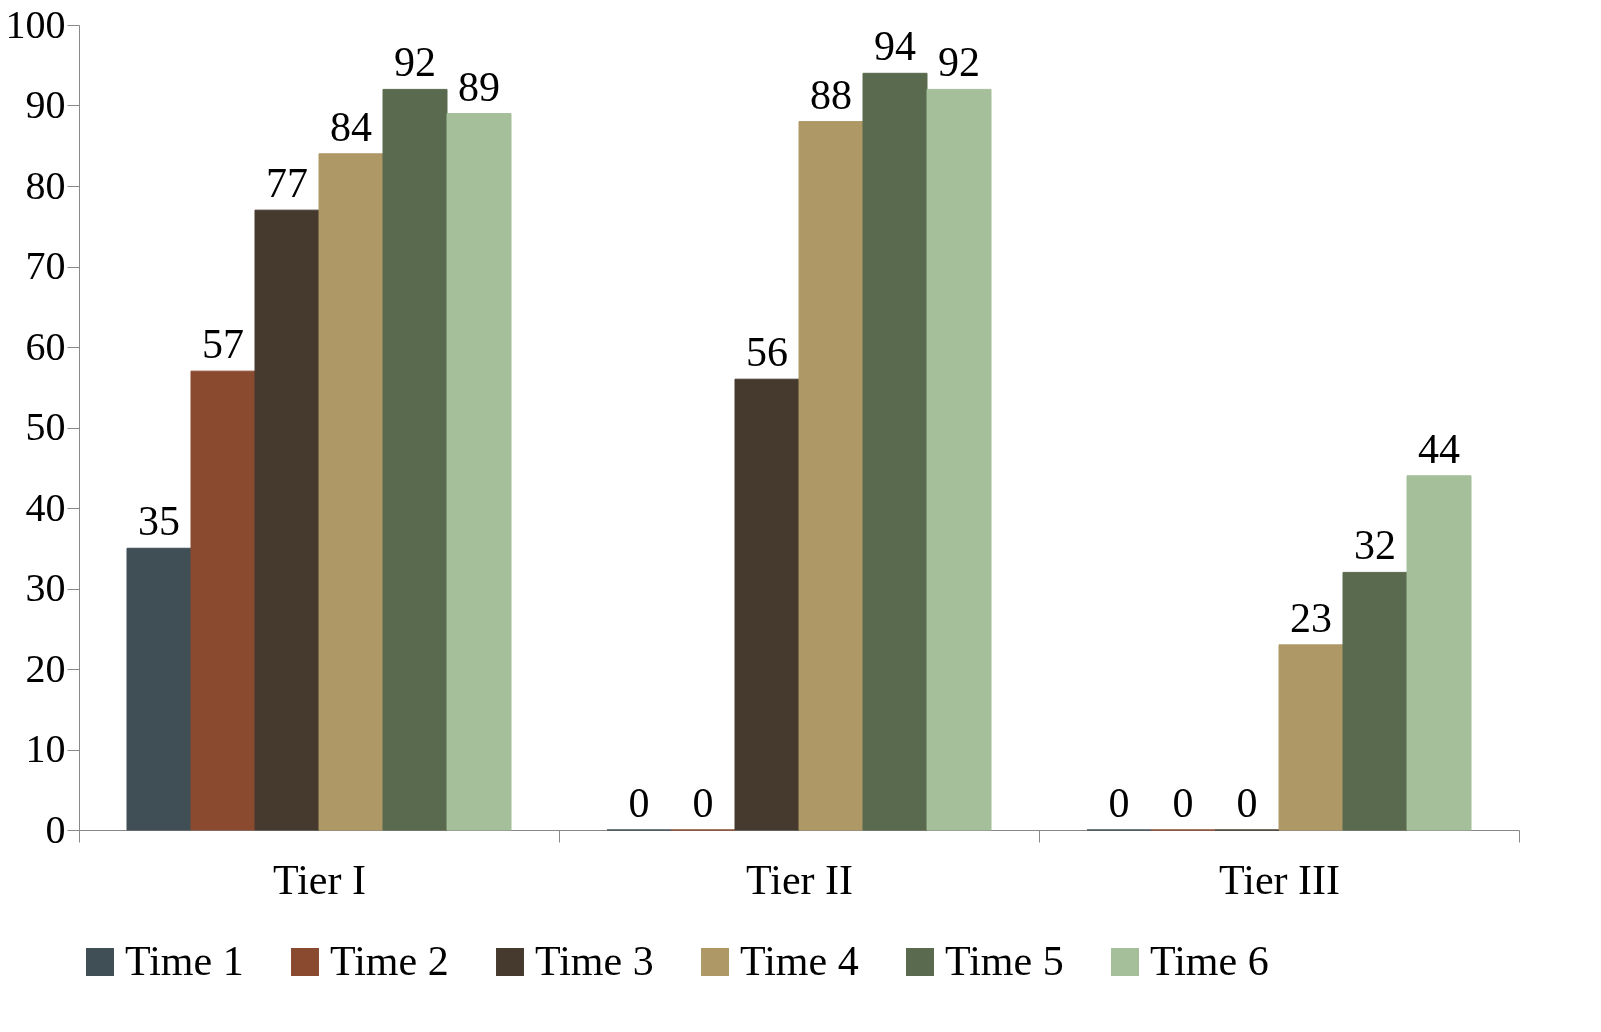  Describe the element at coordinates (1439, 448) in the screenshot. I see `data-label: 44` at that location.